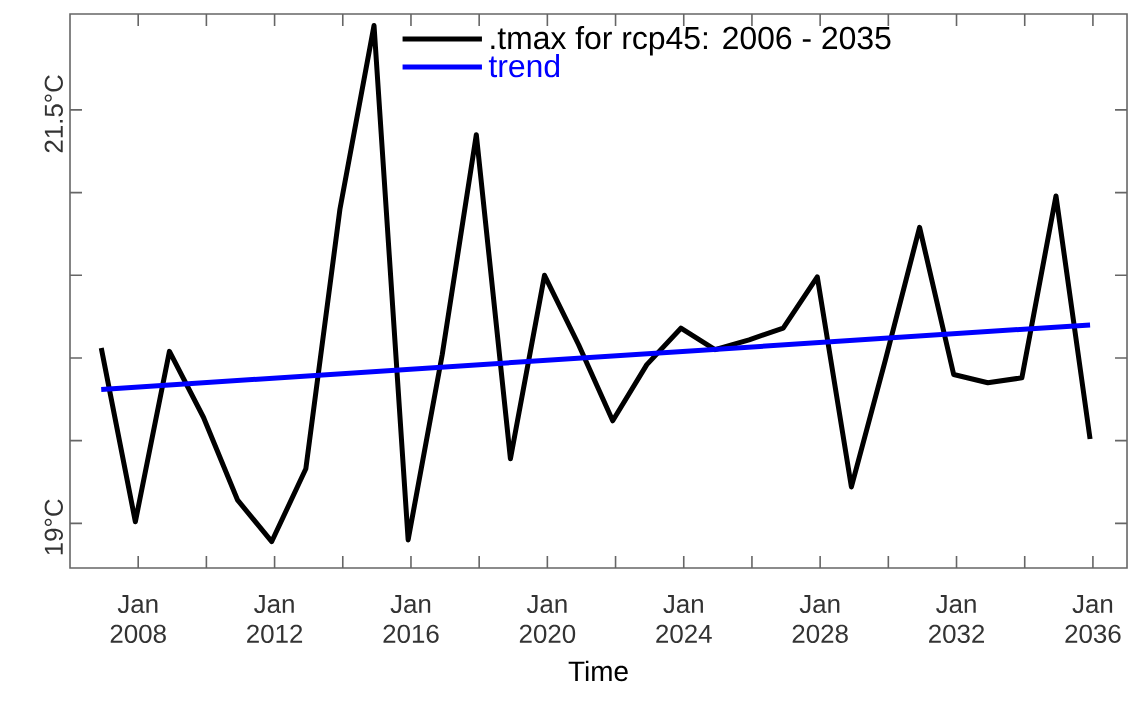  What do you see at coordinates (53, 527) in the screenshot?
I see `y-tick-label: 19°C` at bounding box center [53, 527].